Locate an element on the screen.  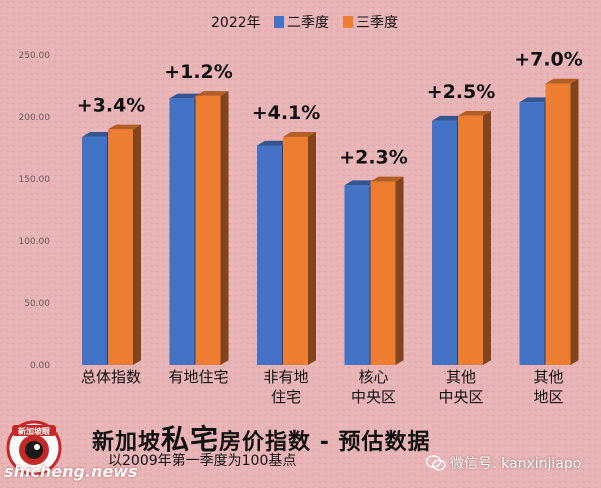
category-label: 有地住宅 is located at coordinates (198, 377).